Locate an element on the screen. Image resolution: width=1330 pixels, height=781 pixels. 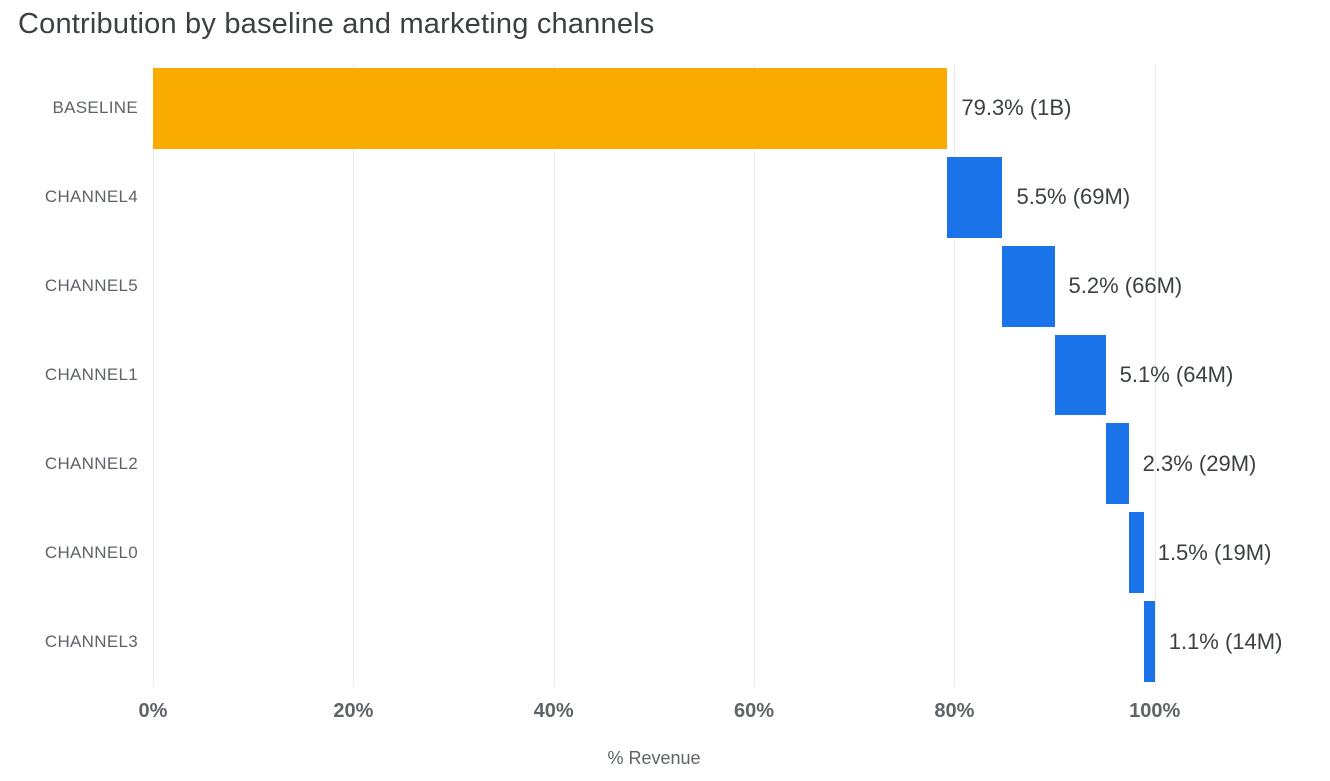
category-label-channel4: CHANNEL4 is located at coordinates (91, 197).